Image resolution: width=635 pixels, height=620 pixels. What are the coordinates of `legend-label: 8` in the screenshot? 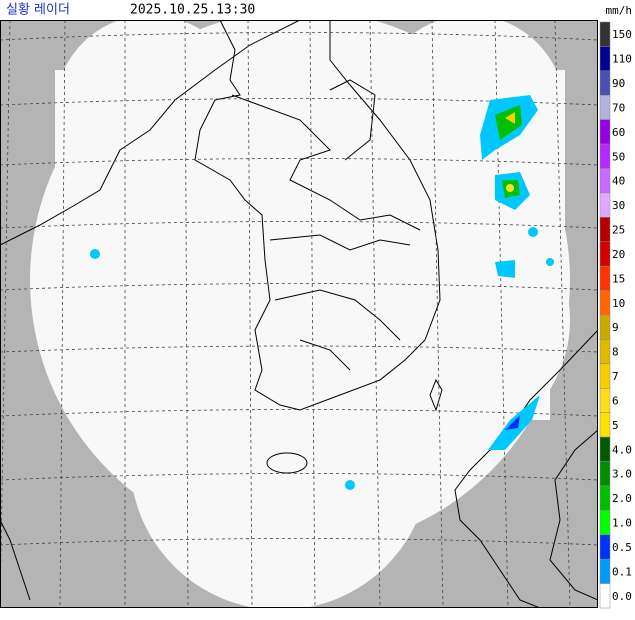 It's located at (615, 352).